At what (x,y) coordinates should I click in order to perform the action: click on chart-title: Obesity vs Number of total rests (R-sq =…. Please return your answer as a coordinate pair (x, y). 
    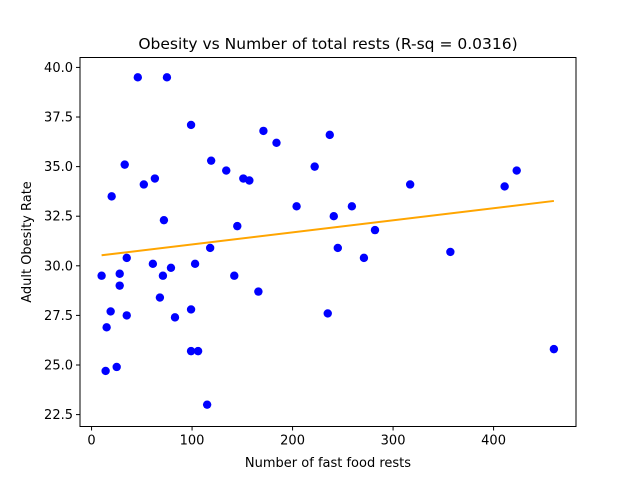
    Looking at the image, I should click on (327, 44).